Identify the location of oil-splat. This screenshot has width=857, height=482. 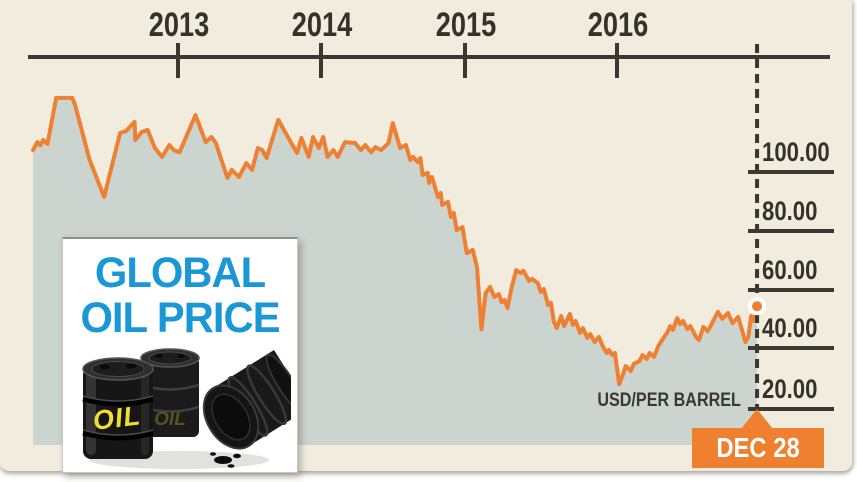
(225, 460).